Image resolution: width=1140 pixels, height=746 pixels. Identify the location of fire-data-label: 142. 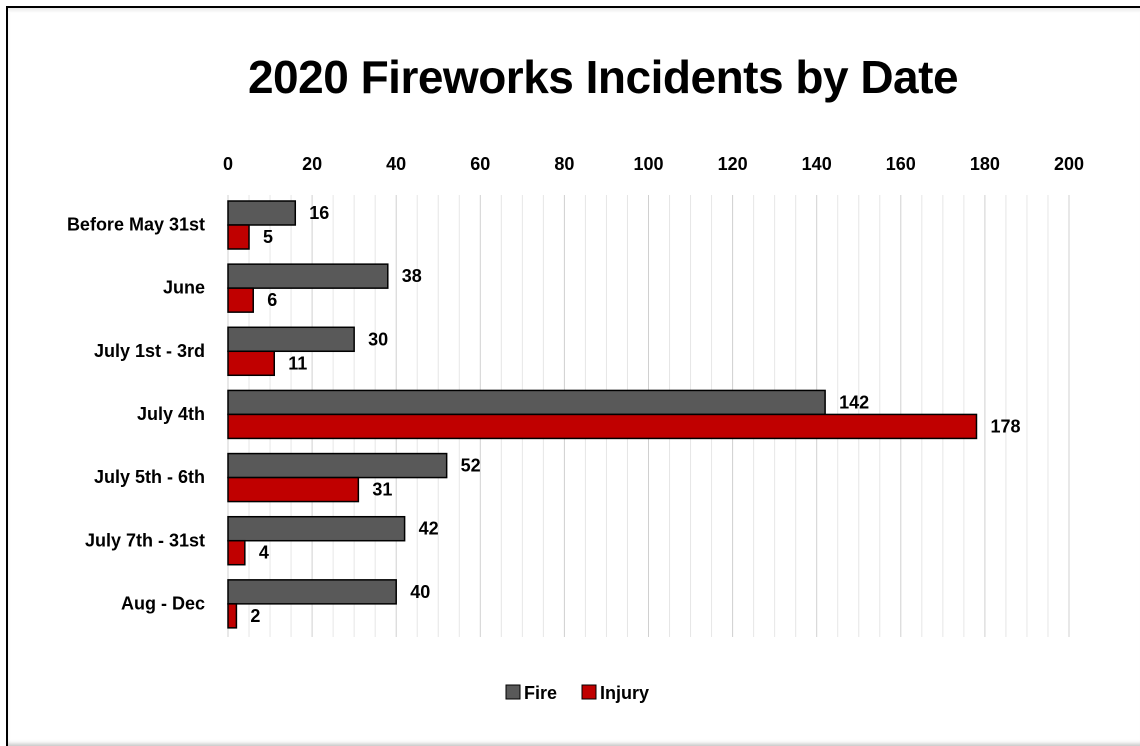
(854, 402).